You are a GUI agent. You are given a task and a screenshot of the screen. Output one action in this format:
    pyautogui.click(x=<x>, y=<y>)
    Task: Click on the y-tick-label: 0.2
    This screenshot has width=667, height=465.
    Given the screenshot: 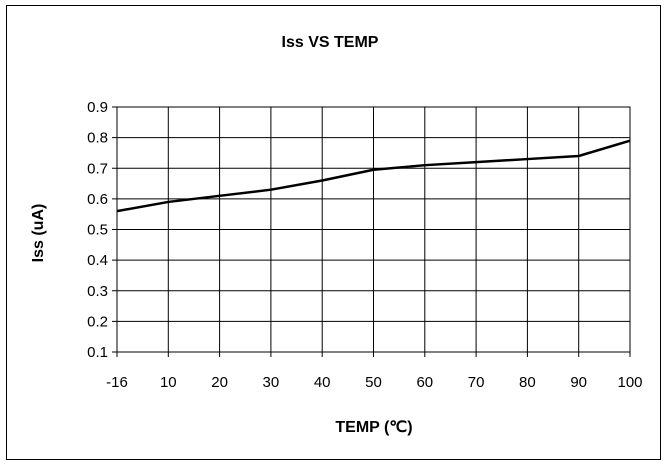 What is the action you would take?
    pyautogui.click(x=97, y=321)
    